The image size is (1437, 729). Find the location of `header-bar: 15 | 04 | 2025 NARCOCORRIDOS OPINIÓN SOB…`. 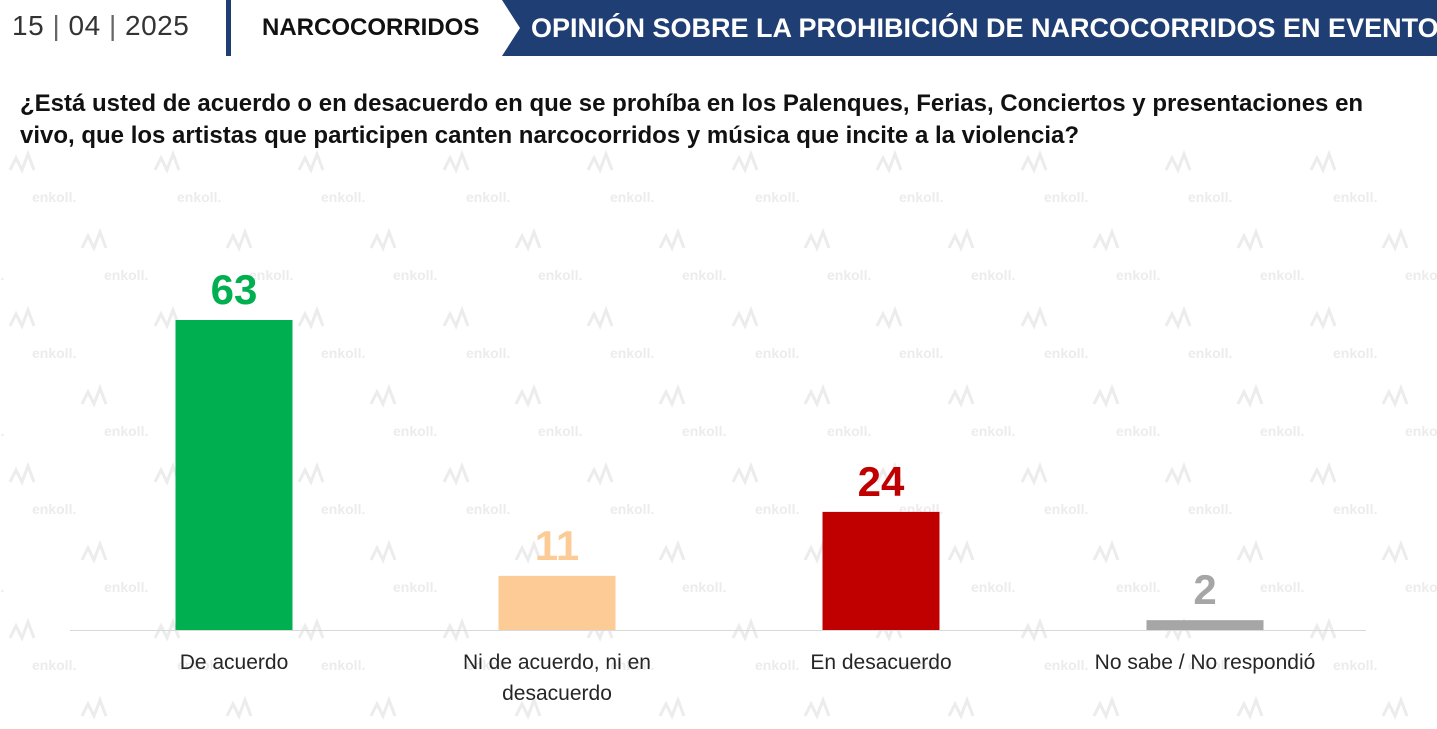

header-bar: 15 | 04 | 2025 NARCOCORRIDOS OPINIÓN SOB… is located at coordinates (718, 28).